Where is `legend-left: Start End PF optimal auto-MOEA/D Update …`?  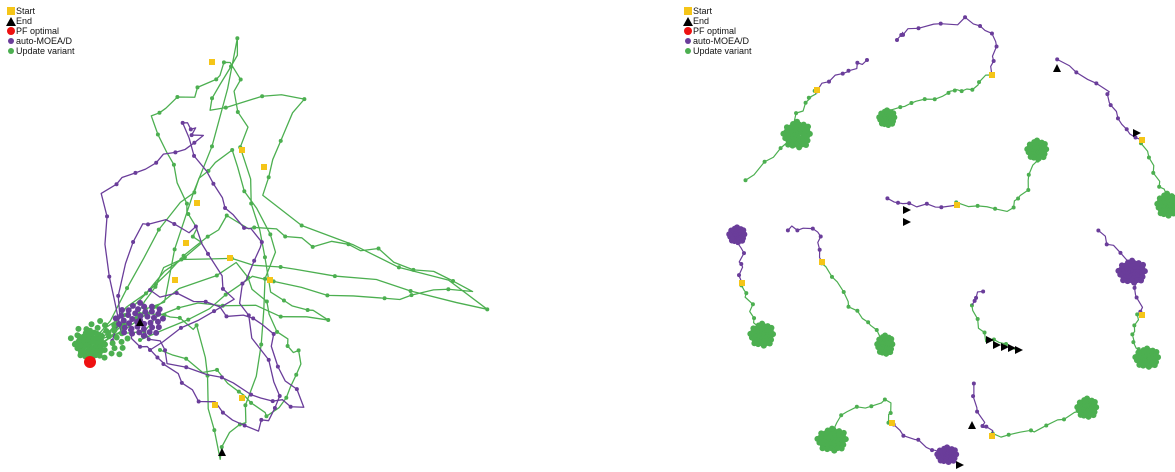
legend-left: Start End PF optimal auto-MOEA/D Update … is located at coordinates (40, 31).